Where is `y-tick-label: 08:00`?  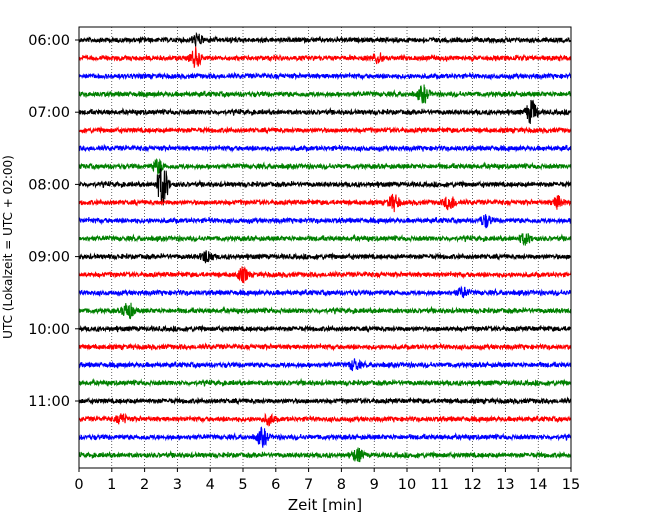
y-tick-label: 08:00 is located at coordinates (49, 185).